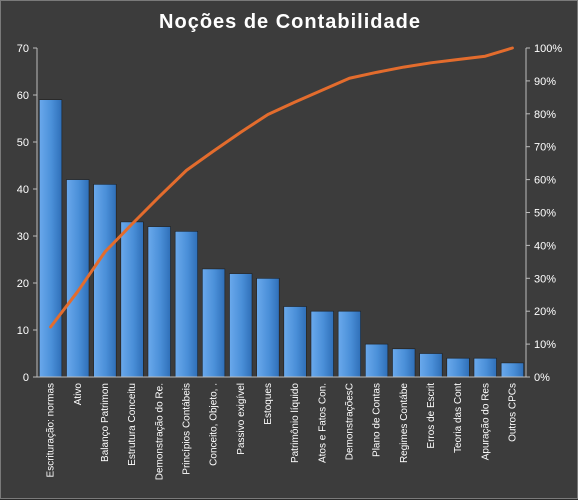  What do you see at coordinates (377, 420) in the screenshot?
I see `category-label: Plano de Contas` at bounding box center [377, 420].